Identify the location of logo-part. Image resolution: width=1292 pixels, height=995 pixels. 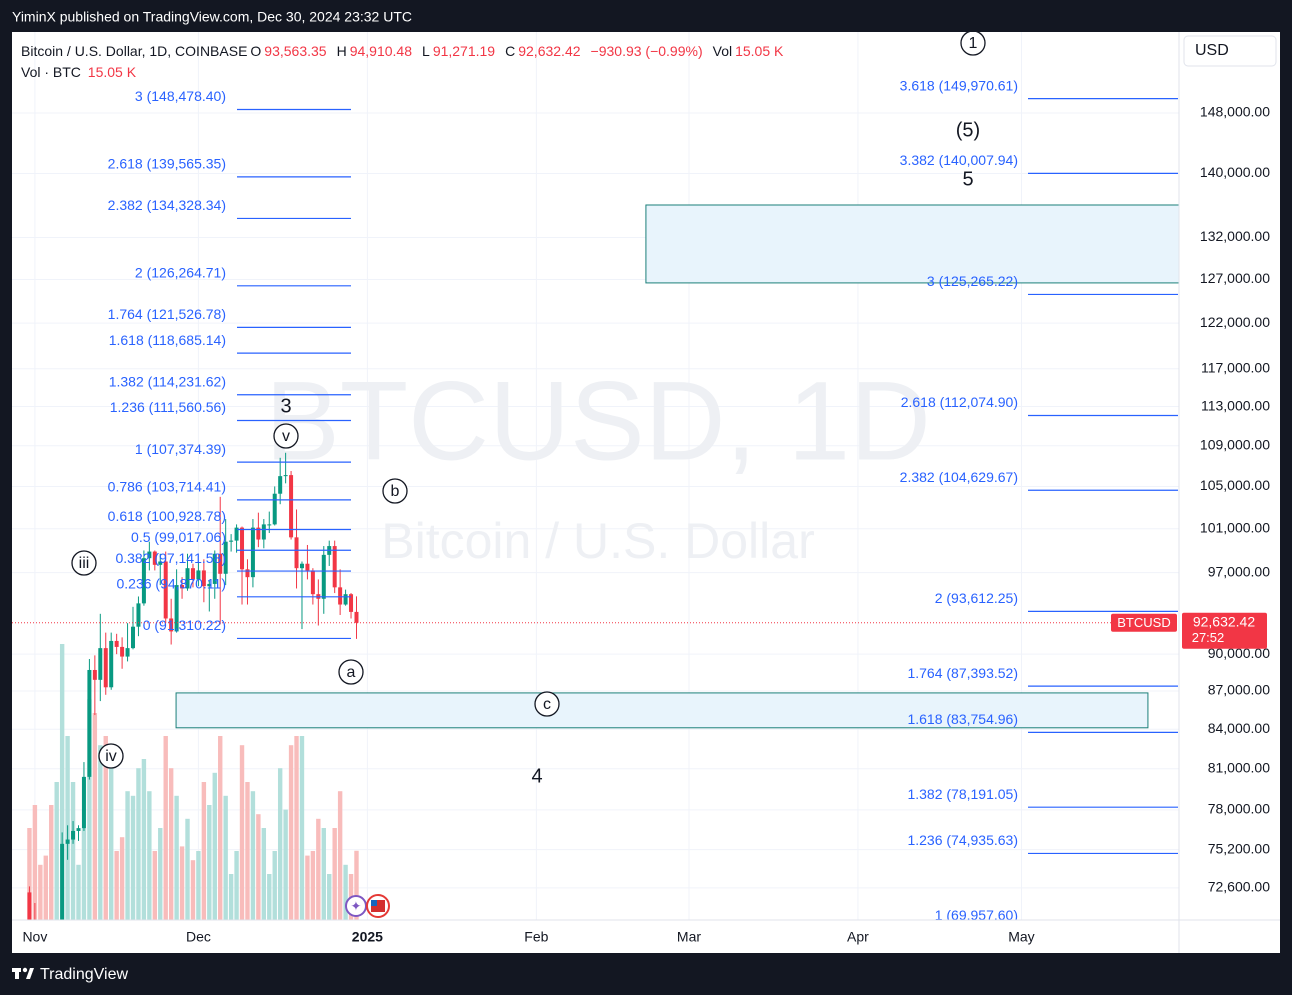
(25, 970).